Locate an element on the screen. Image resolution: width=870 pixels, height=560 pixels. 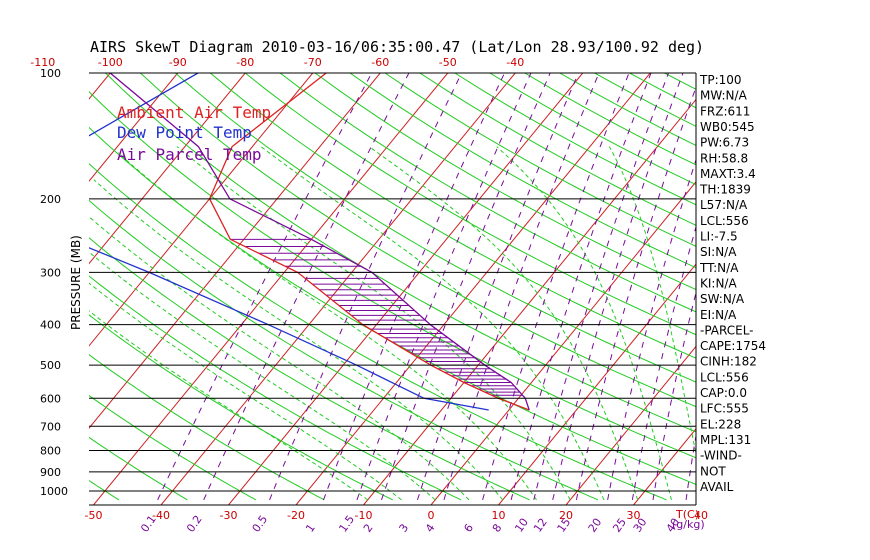
top-temp-tick-label: -90 is located at coordinates (178, 62).